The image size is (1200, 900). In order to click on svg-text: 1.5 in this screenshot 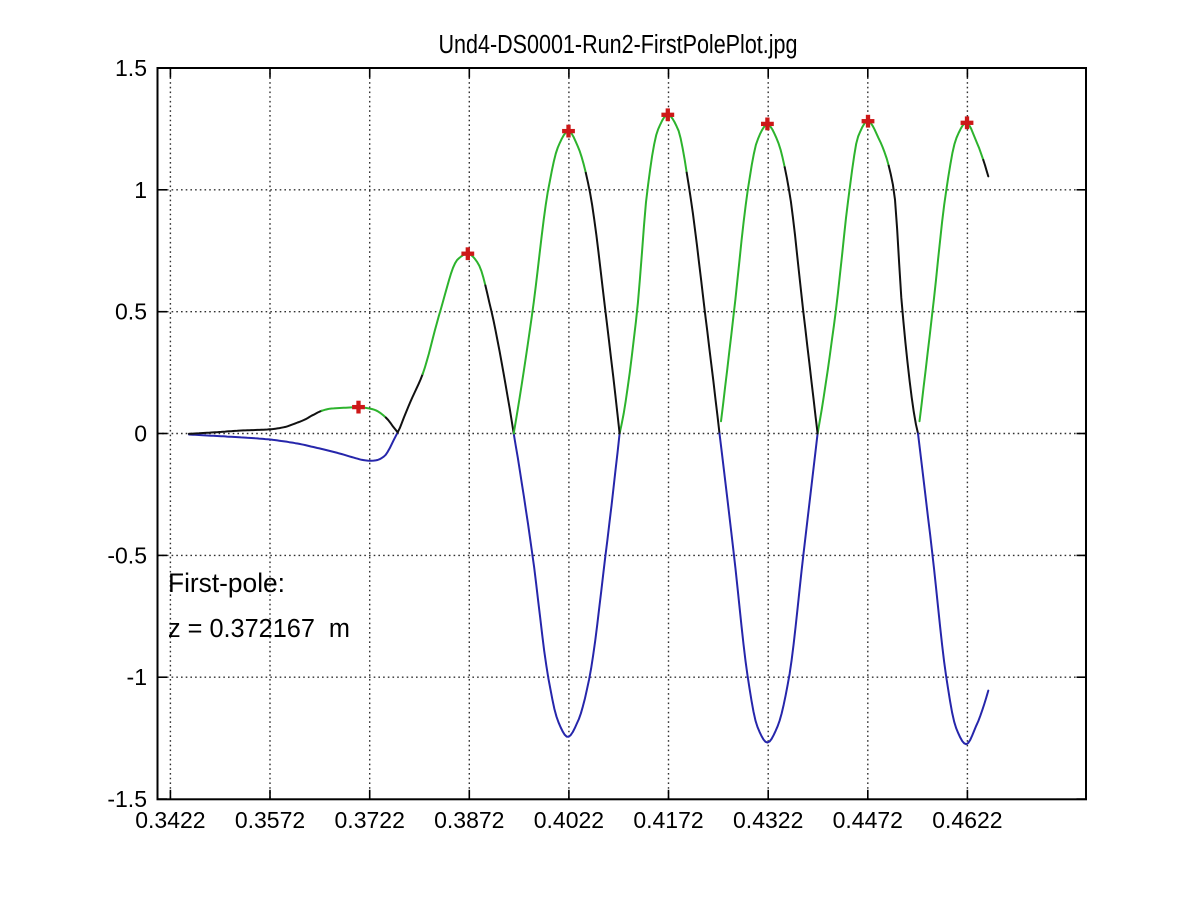, I will do `click(131, 68)`.